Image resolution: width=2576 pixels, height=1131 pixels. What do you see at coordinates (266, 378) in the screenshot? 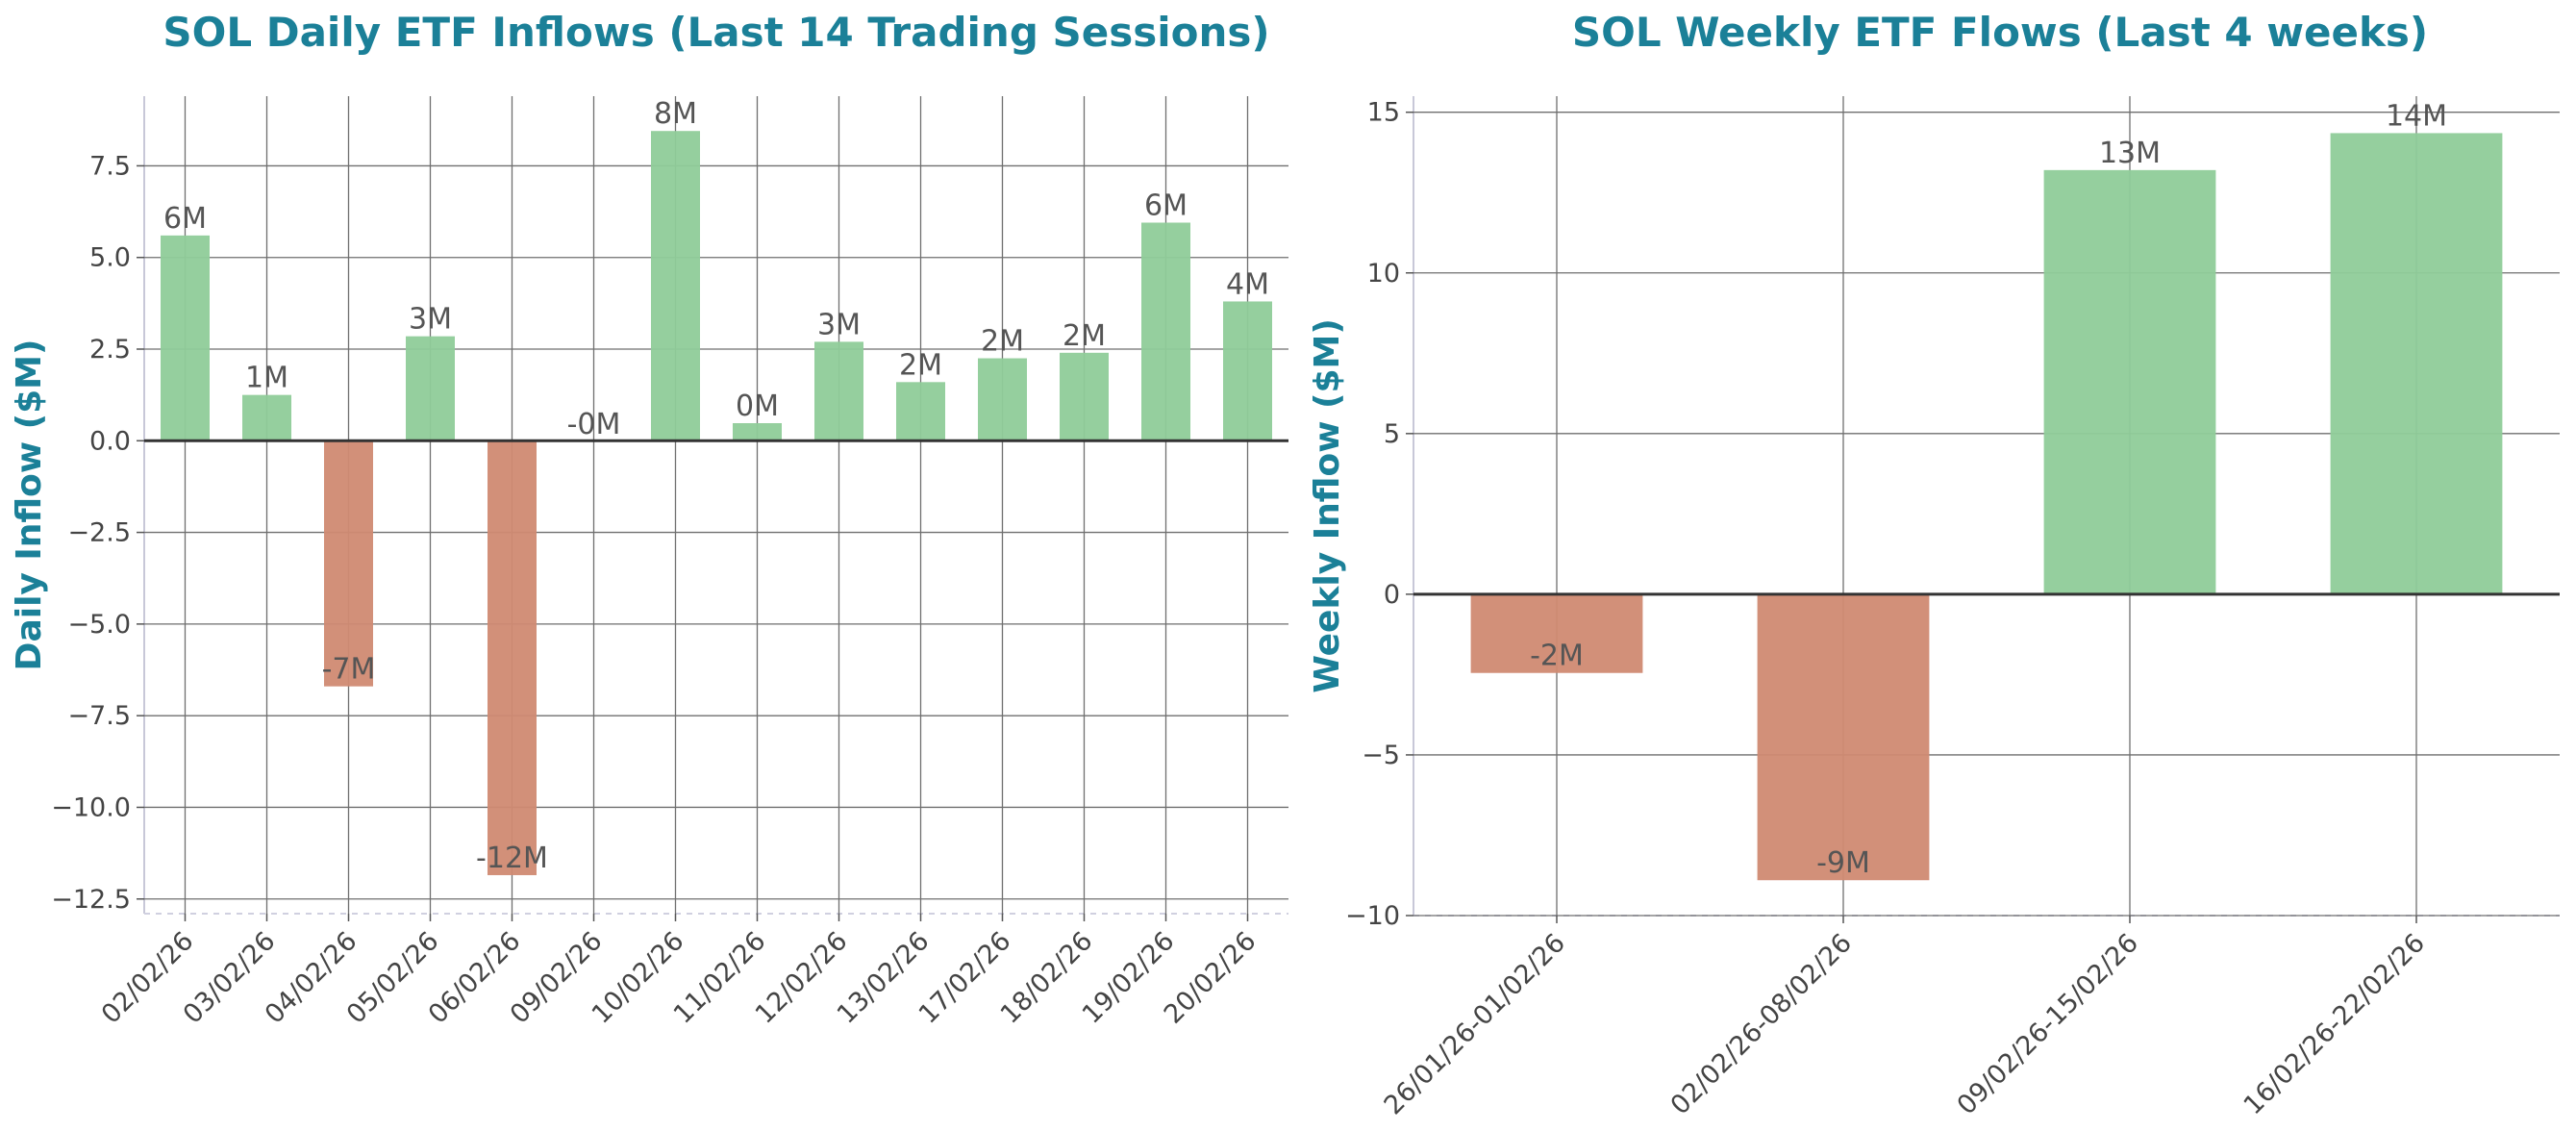
I see `data-label: 1M` at bounding box center [266, 378].